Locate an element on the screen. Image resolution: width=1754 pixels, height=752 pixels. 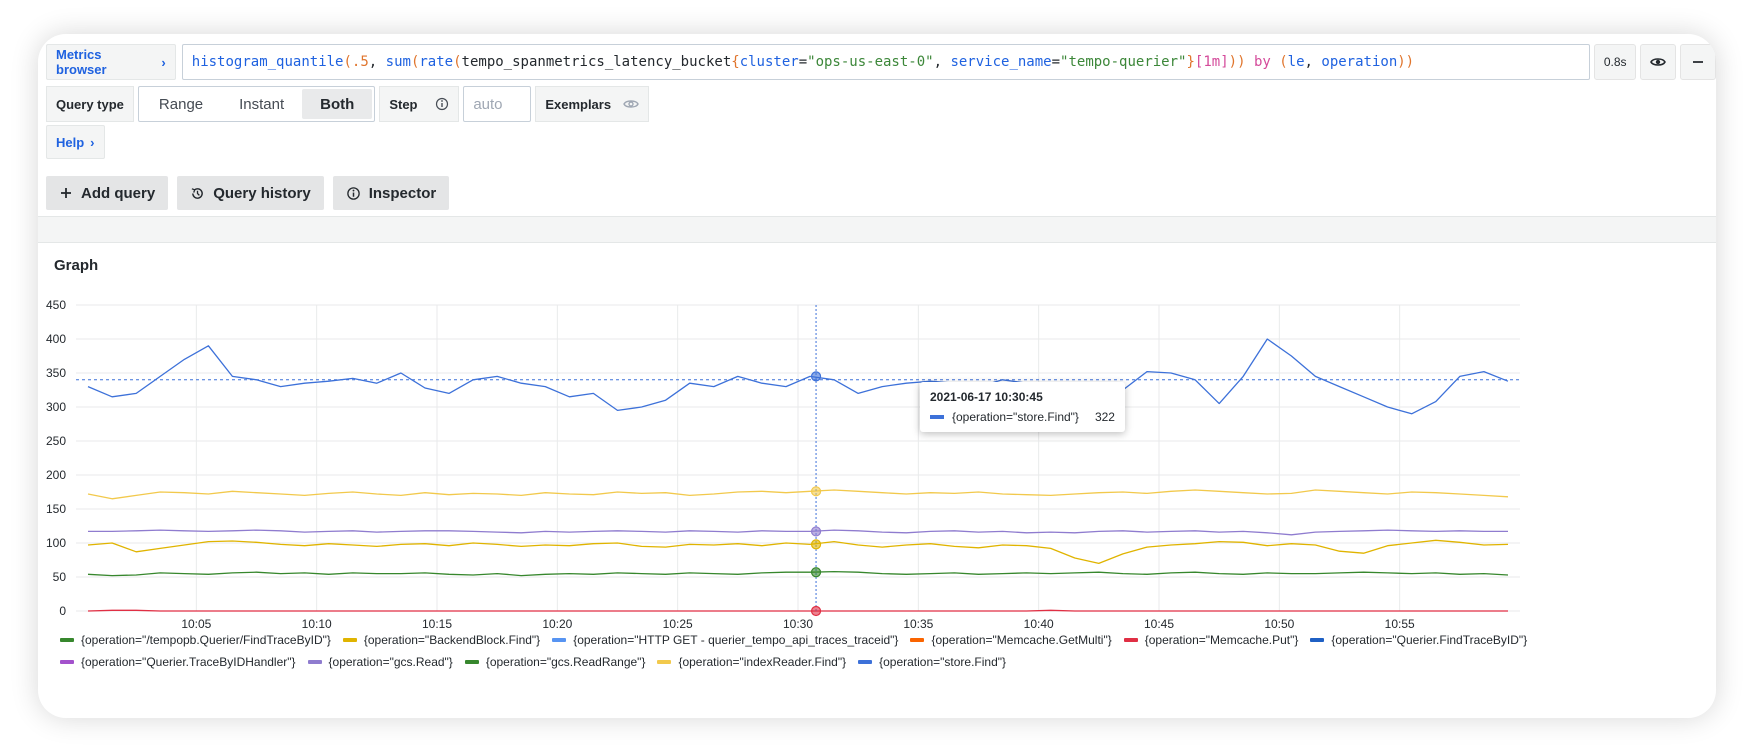
legend-label: {operation="store.Find"} is located at coordinates (943, 662).